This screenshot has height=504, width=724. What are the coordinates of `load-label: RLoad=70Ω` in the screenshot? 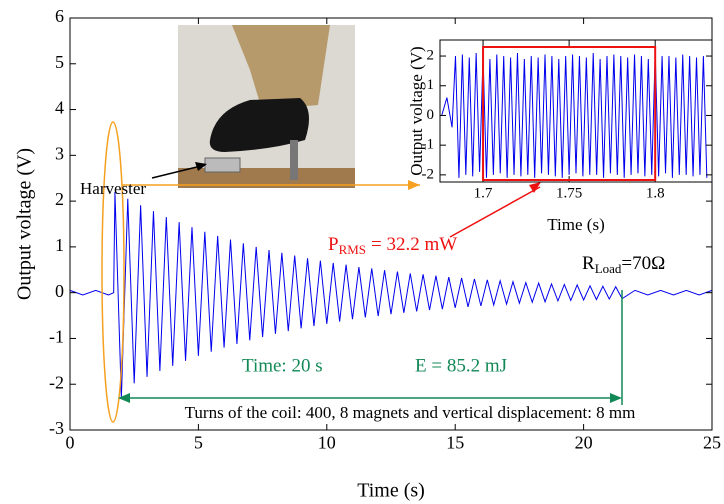 It's located at (623, 264).